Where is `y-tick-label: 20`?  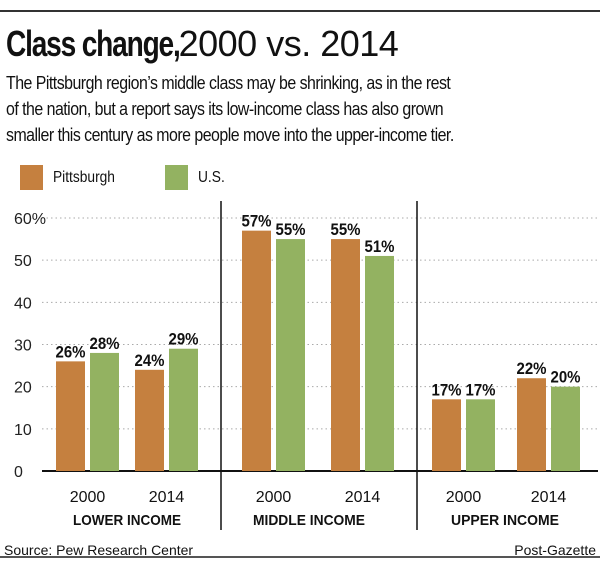 y-tick-label: 20 is located at coordinates (23, 388).